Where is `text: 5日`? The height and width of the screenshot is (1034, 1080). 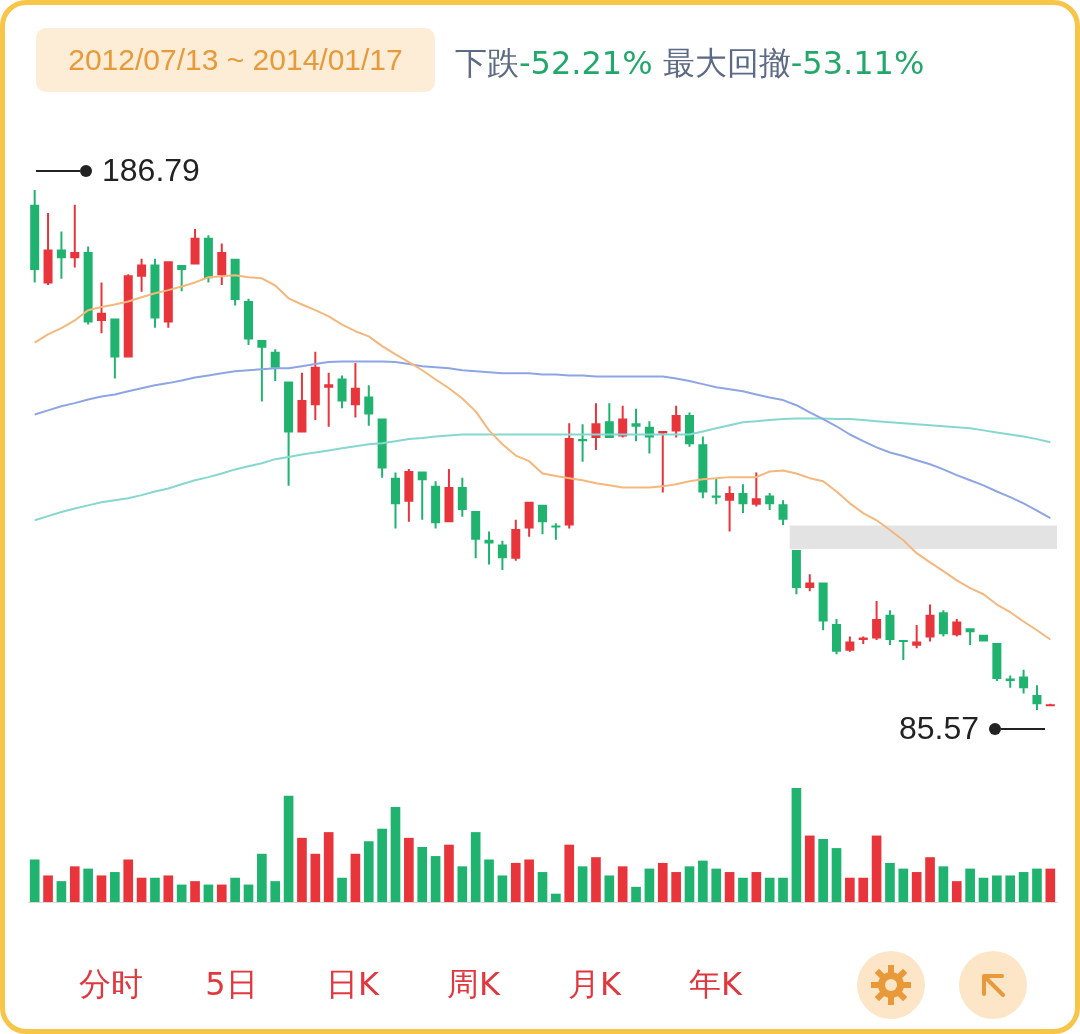 text: 5日 is located at coordinates (231, 984).